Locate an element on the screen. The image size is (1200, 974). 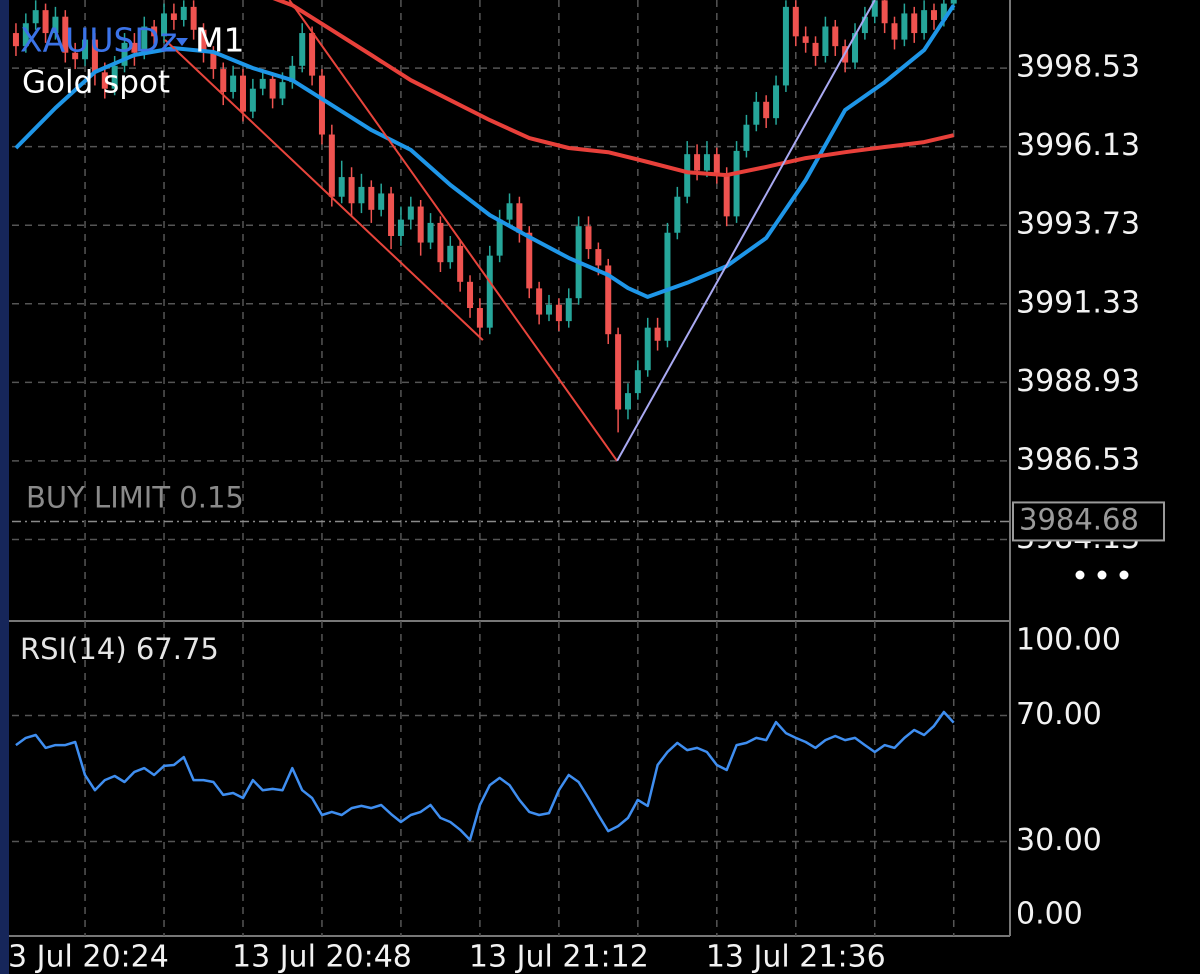
order-label: BUY LIMIT 0.15 is located at coordinates (135, 497).